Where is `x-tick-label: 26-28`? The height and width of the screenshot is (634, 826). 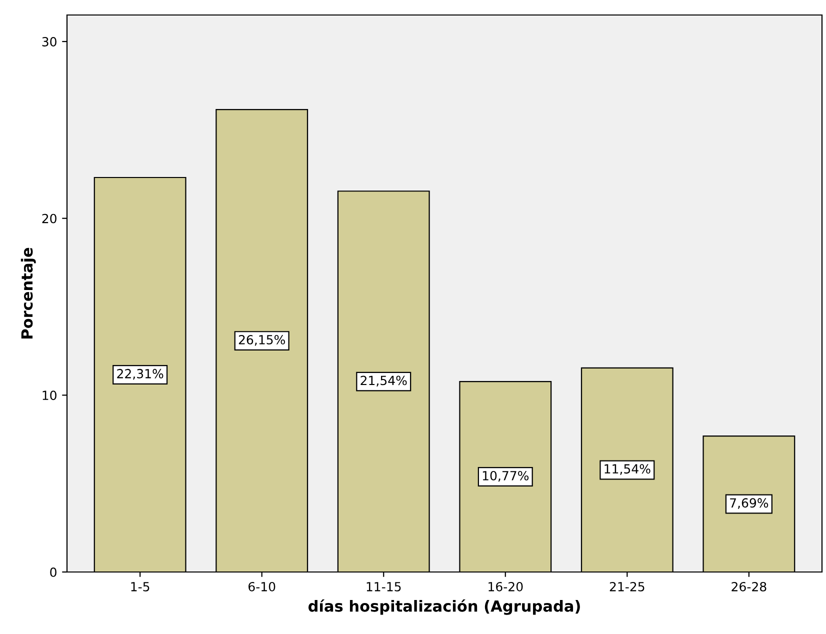 x-tick-label: 26-28 is located at coordinates (749, 587).